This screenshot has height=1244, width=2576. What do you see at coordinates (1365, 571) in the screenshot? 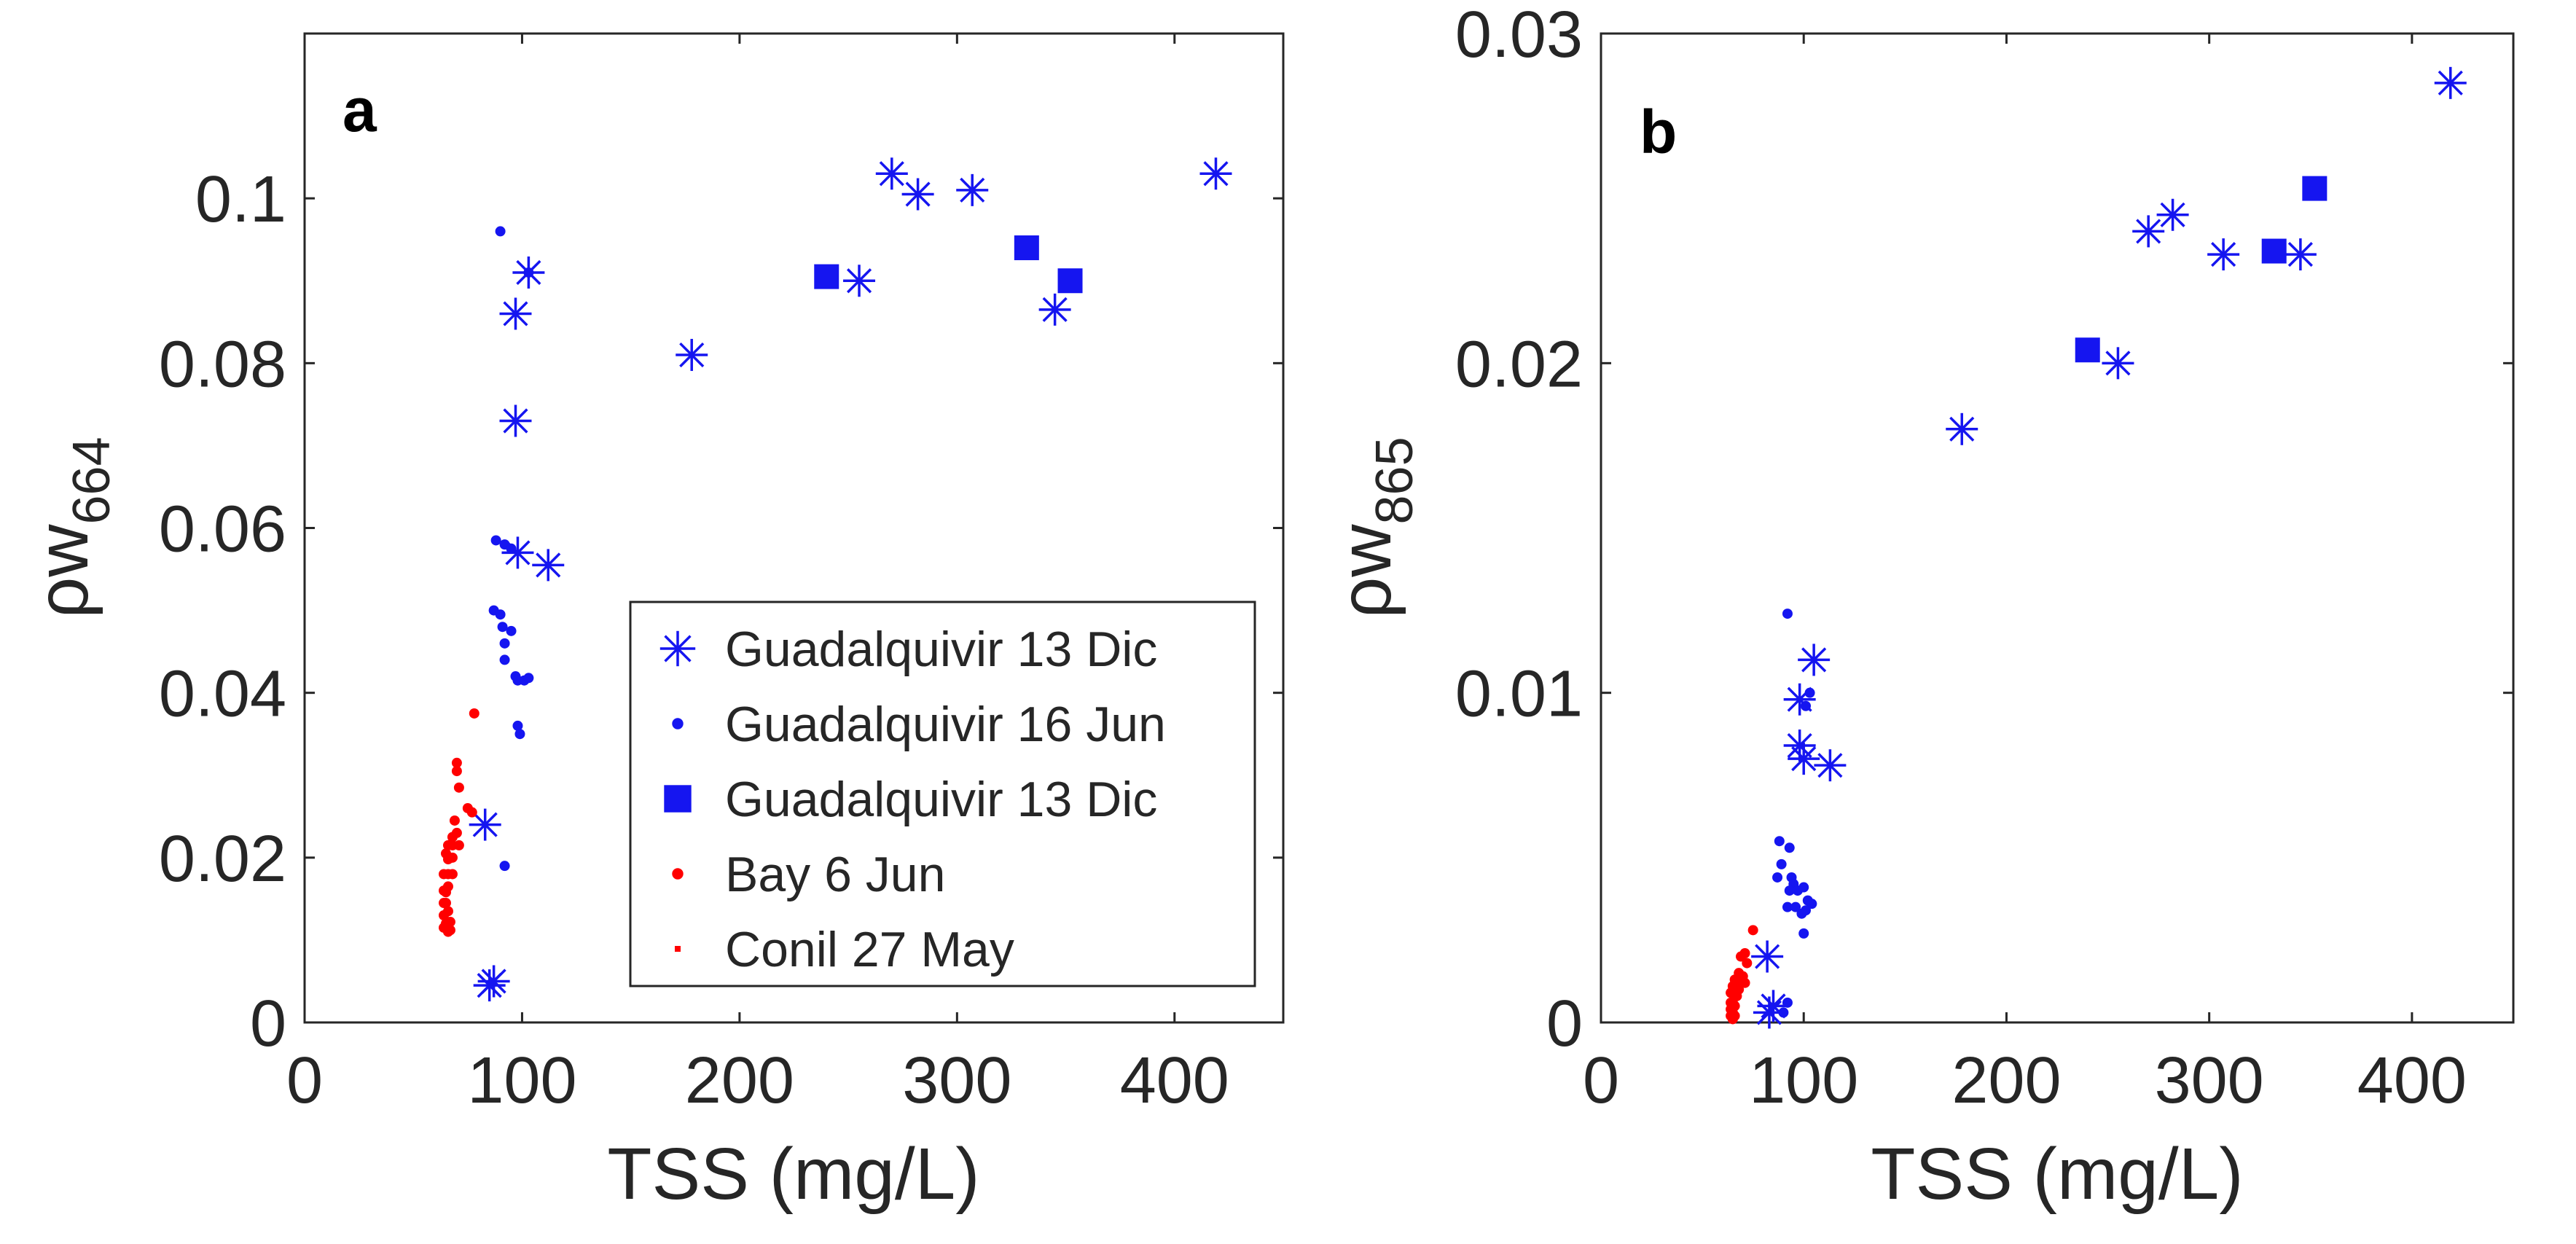
I see `panel-b-y-axis-label-main: ρw` at bounding box center [1365, 571].